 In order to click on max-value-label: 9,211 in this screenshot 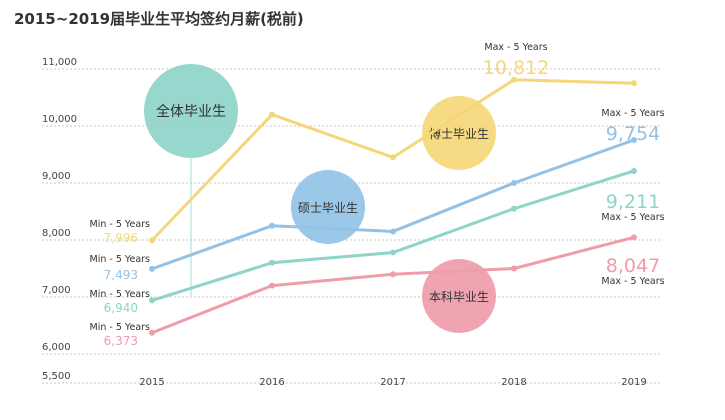, I will do `click(633, 202)`.